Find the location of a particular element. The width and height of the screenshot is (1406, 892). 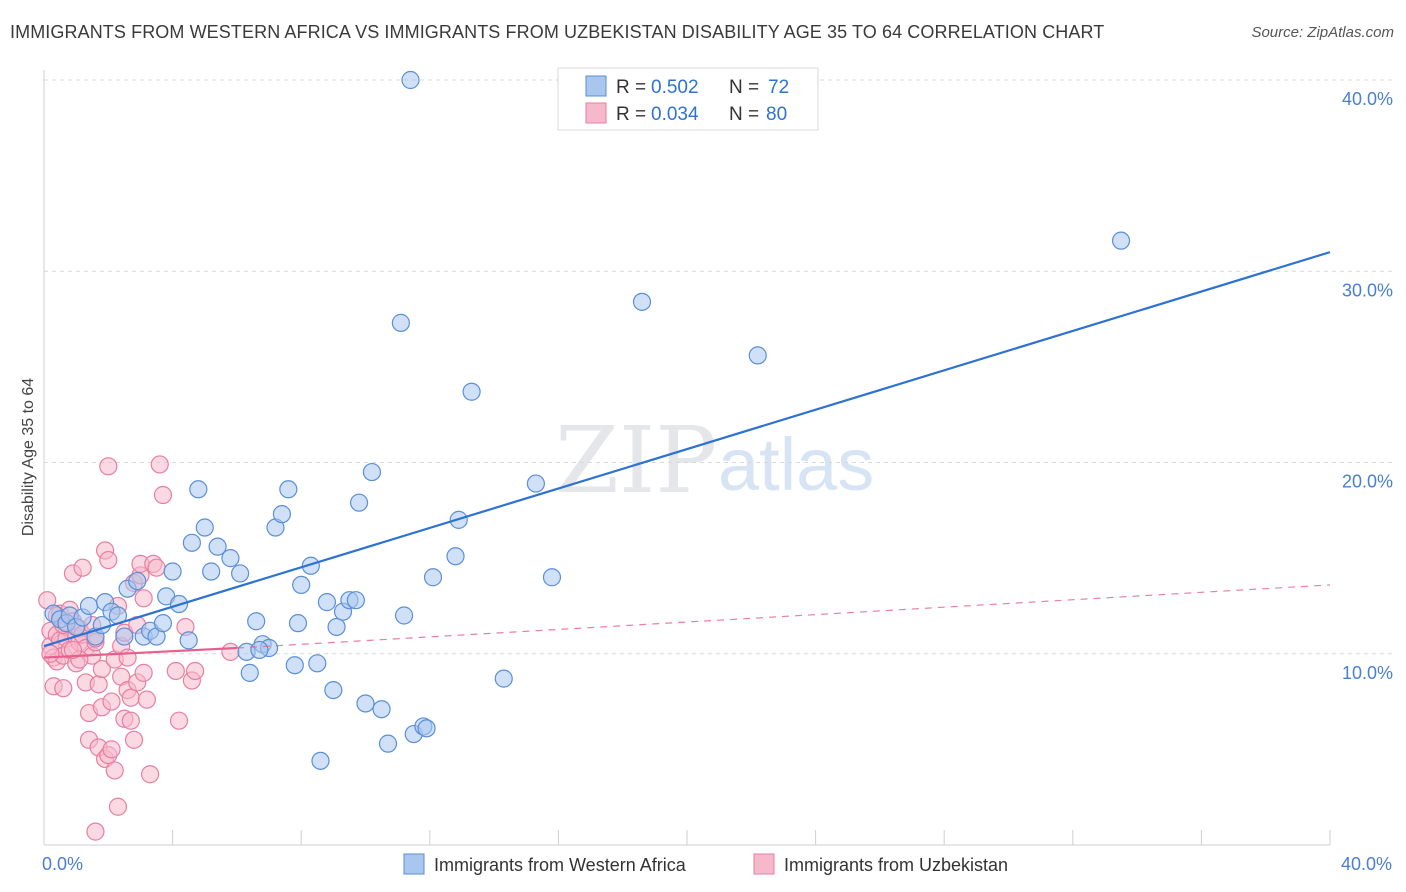

zipatlas-watermark: ZIP atlas is located at coordinates (714, 460).